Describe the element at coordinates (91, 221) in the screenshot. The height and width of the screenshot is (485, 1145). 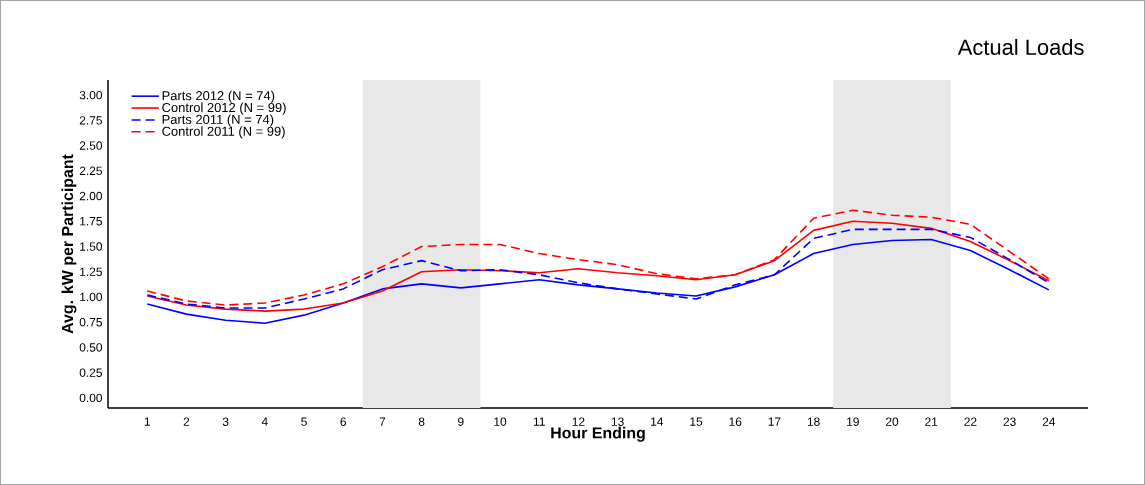
I see `y-tick-label: 1.75` at that location.